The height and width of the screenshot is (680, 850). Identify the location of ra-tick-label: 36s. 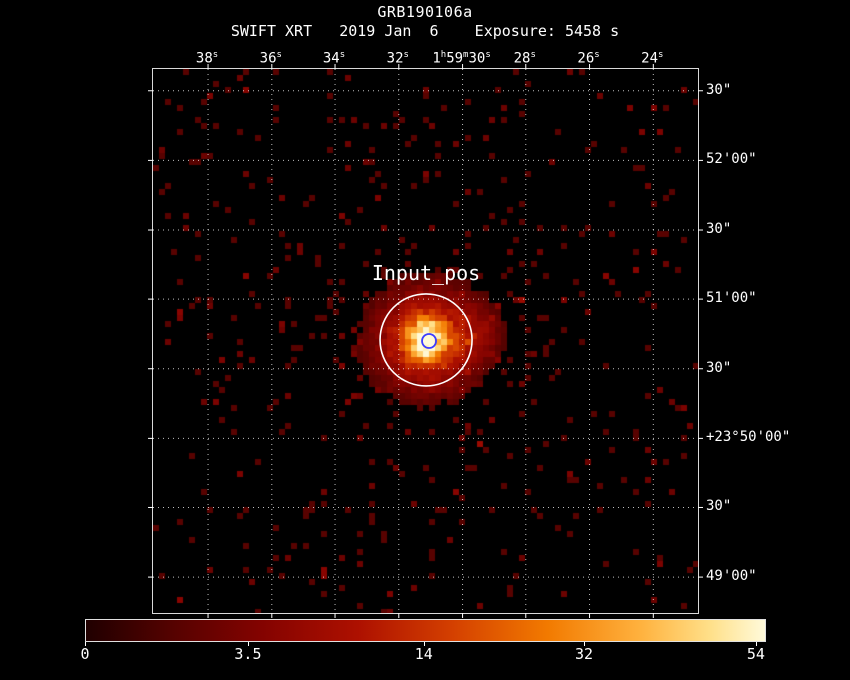
(270, 58).